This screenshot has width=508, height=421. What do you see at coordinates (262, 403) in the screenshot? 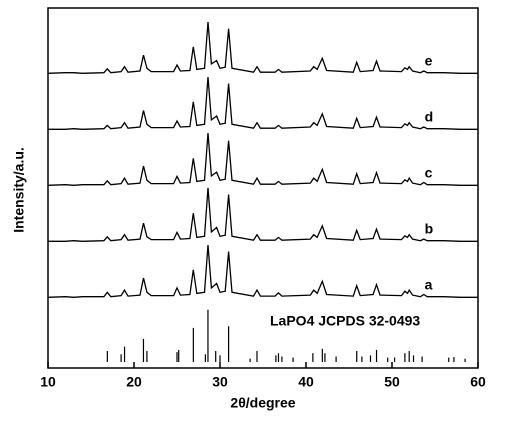
I see `x-axis-label: 2θ/degree` at bounding box center [262, 403].